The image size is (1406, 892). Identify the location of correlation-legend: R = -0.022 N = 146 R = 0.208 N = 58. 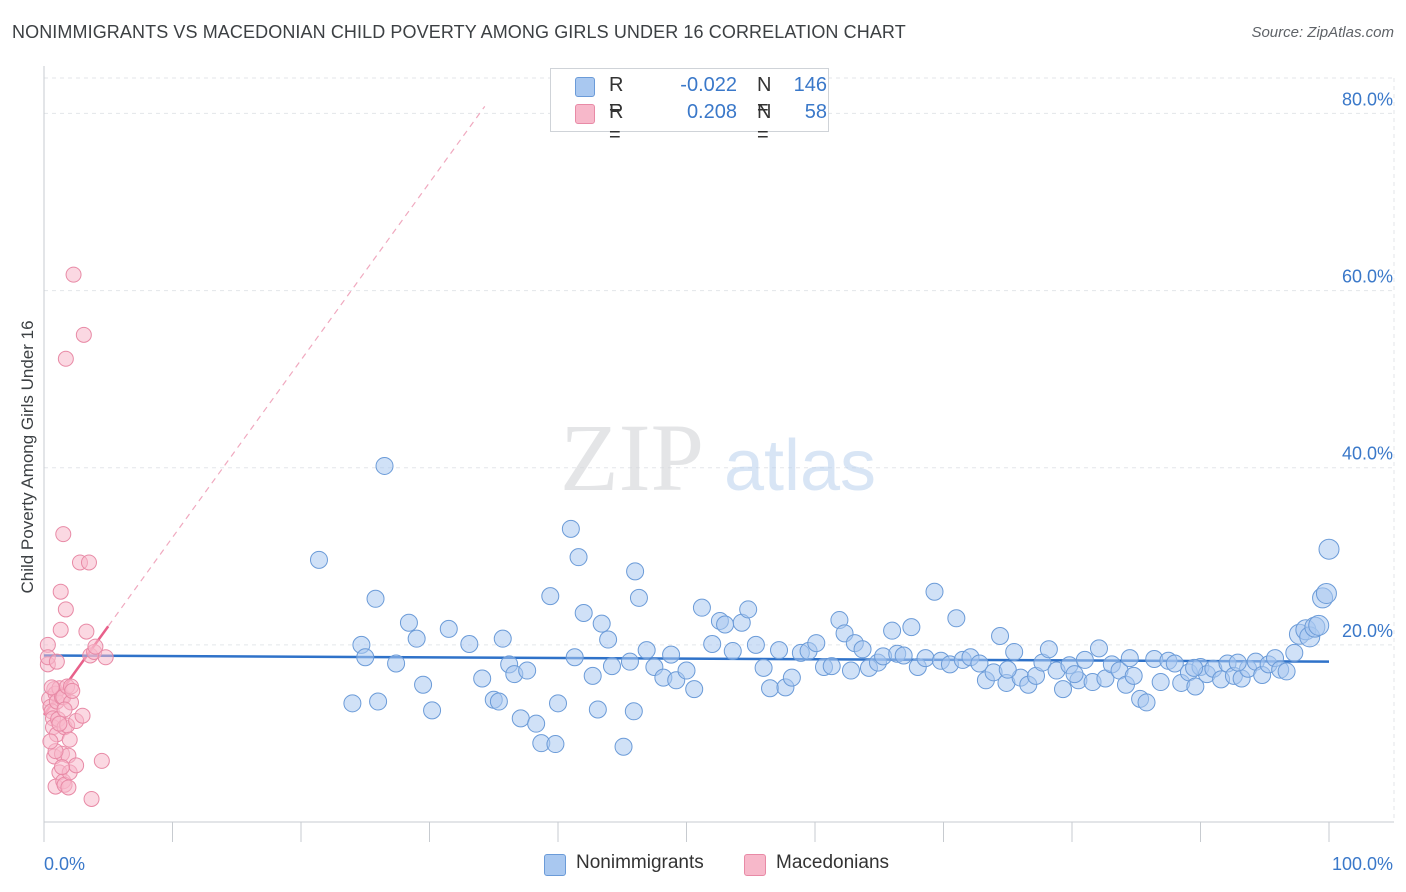
(689, 107).